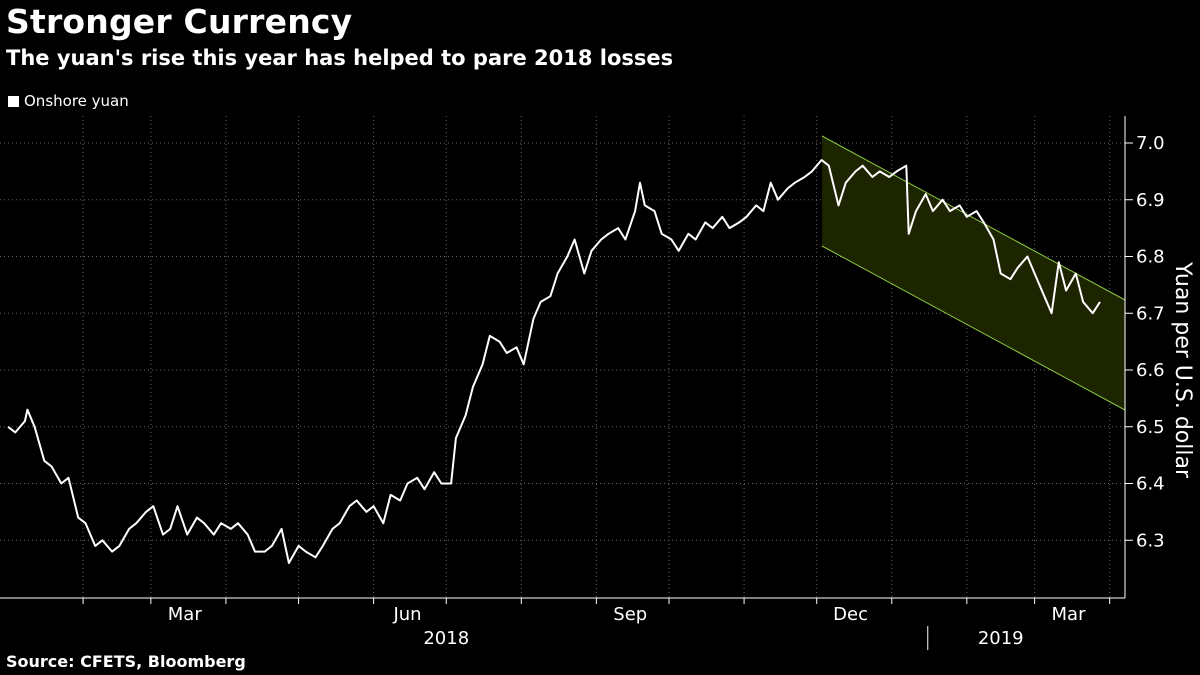  What do you see at coordinates (76, 101) in the screenshot?
I see `legend-label: Onshore yuan` at bounding box center [76, 101].